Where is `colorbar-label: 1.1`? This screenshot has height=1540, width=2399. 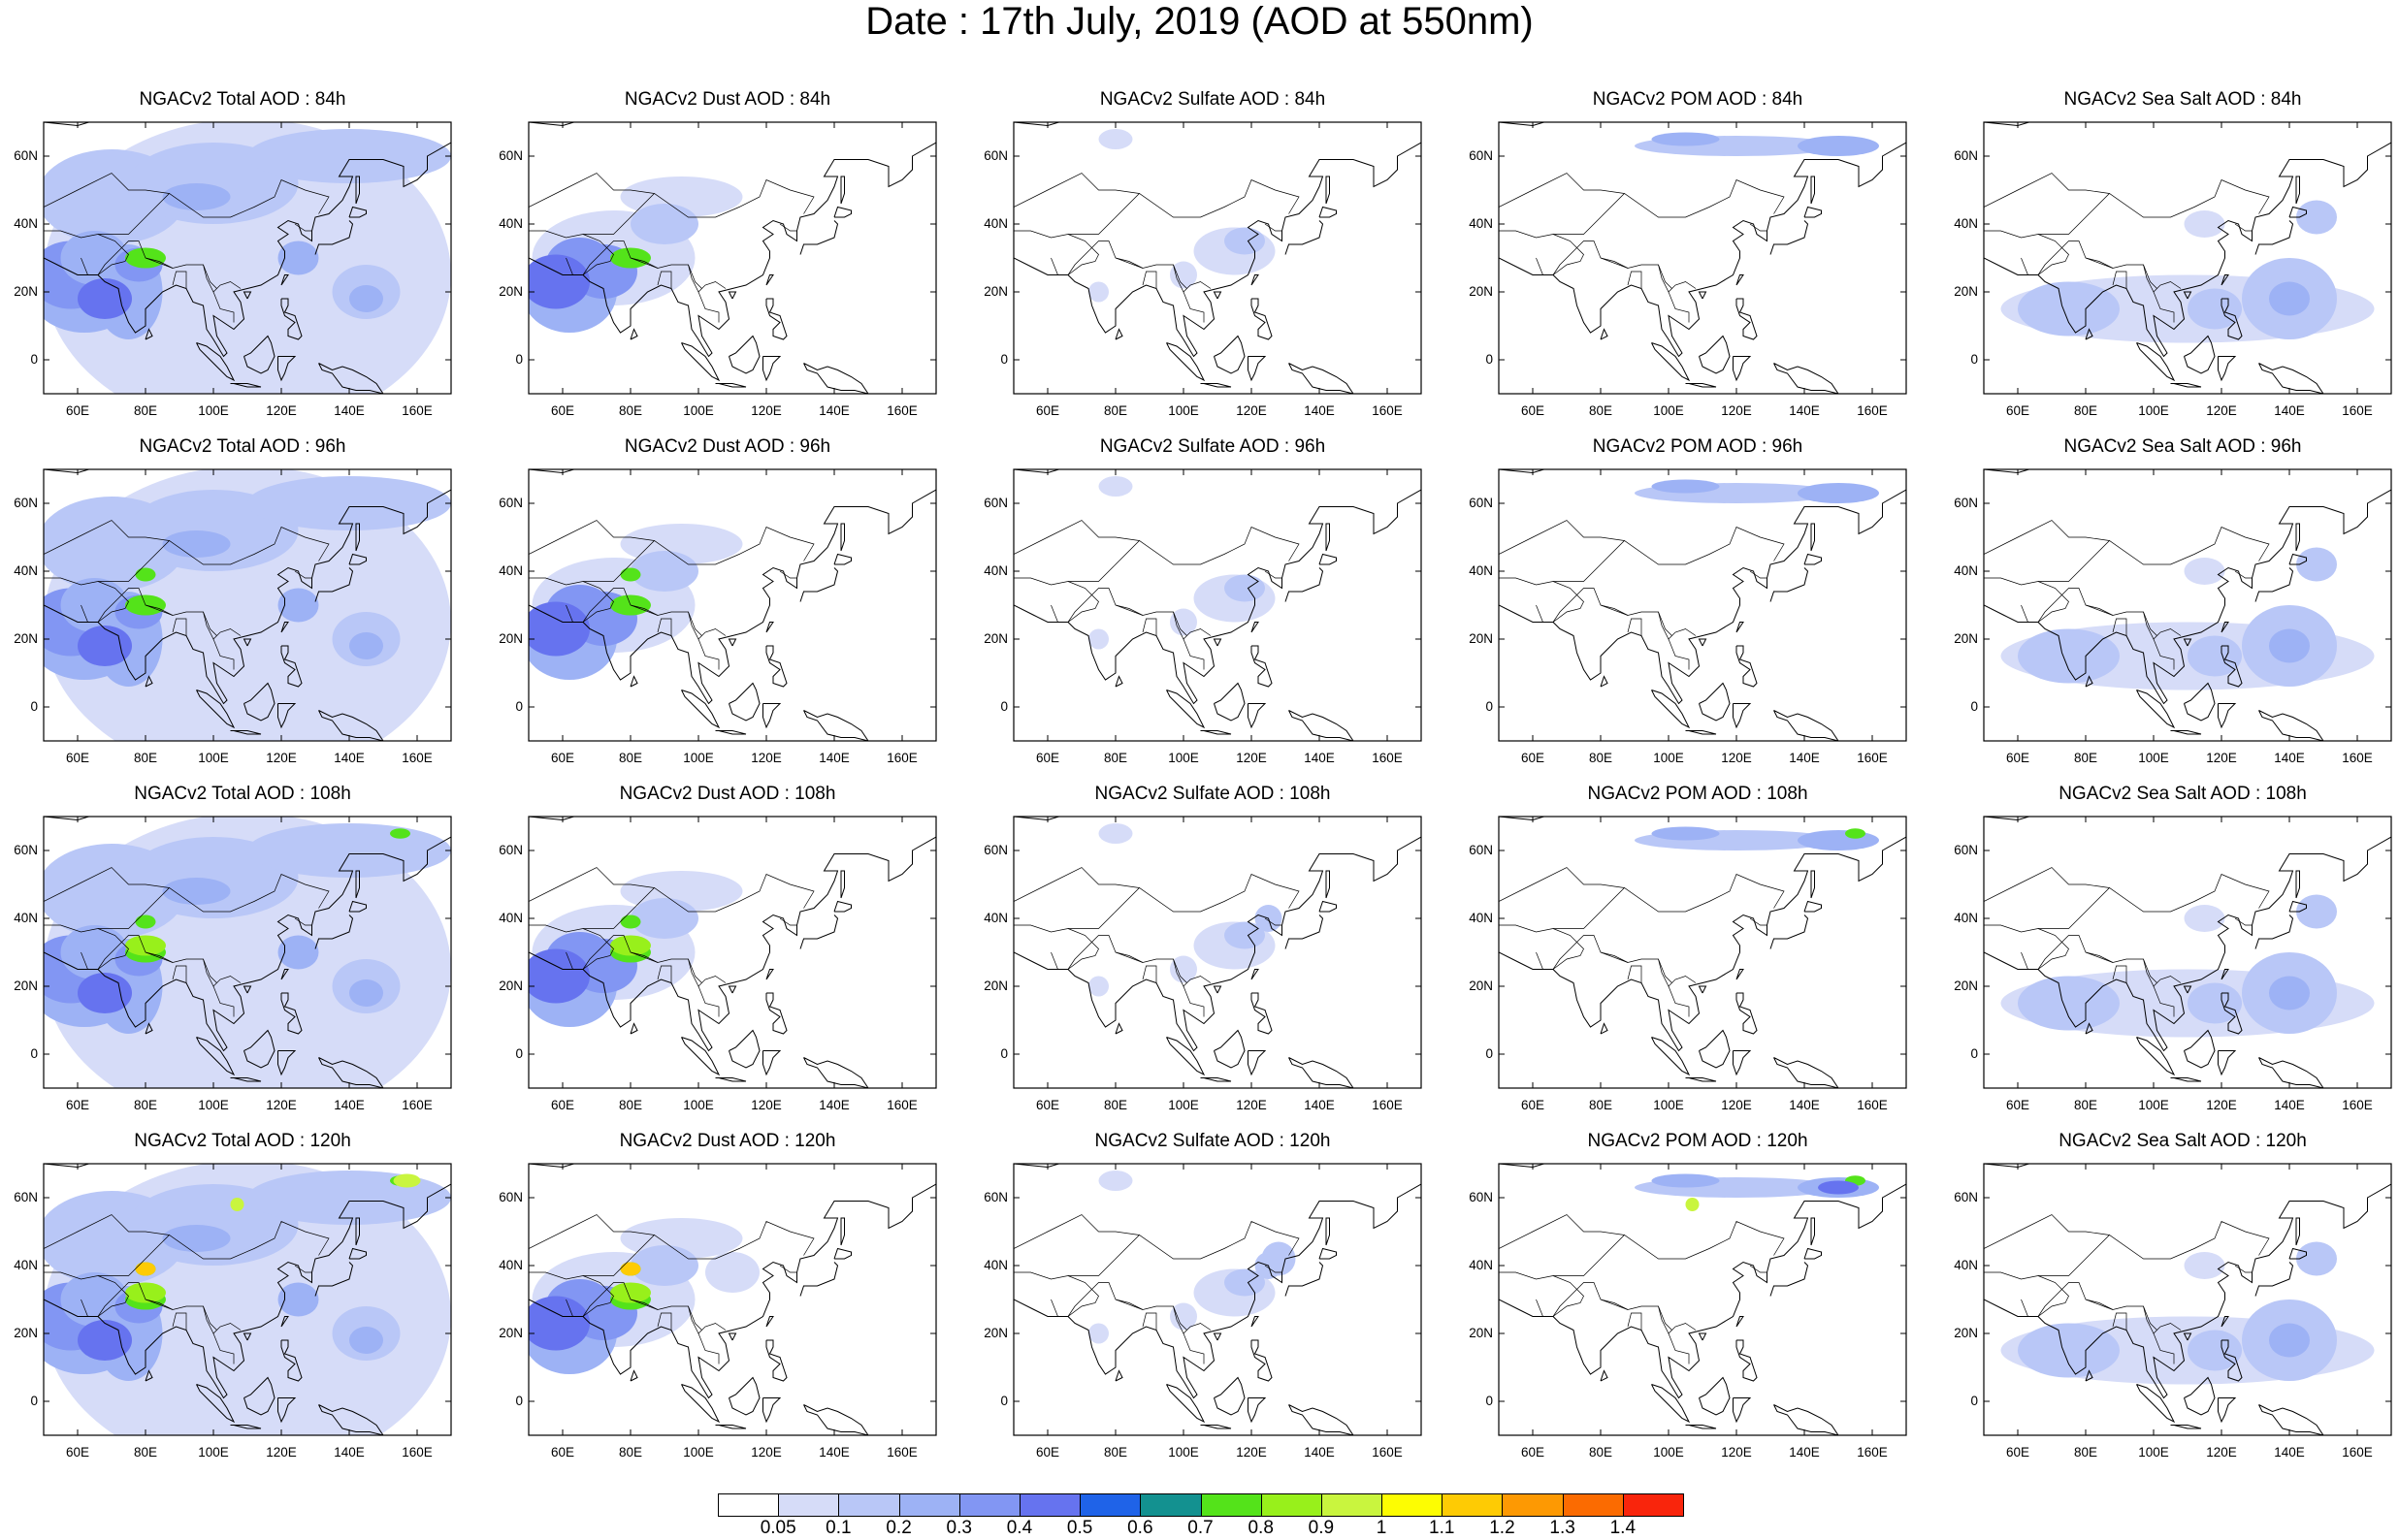 colorbar-label: 1.1 is located at coordinates (1442, 1528).